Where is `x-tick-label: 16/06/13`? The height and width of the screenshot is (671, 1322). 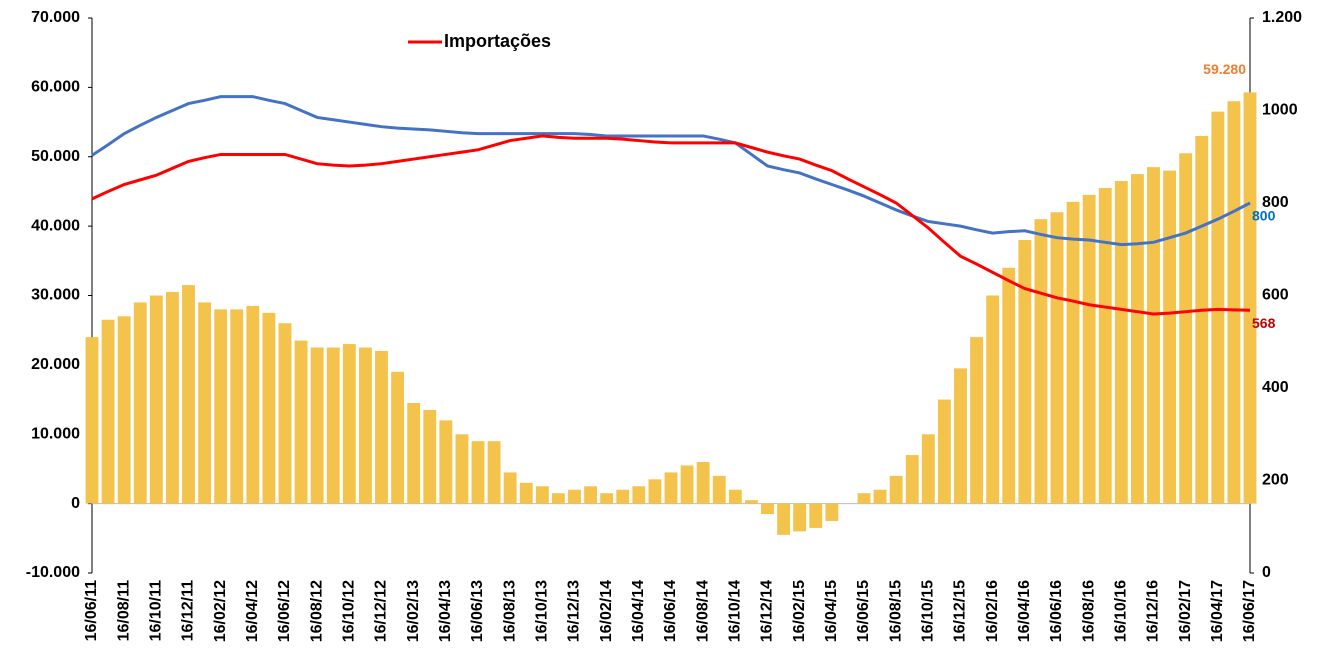 x-tick-label: 16/06/13 is located at coordinates (477, 611).